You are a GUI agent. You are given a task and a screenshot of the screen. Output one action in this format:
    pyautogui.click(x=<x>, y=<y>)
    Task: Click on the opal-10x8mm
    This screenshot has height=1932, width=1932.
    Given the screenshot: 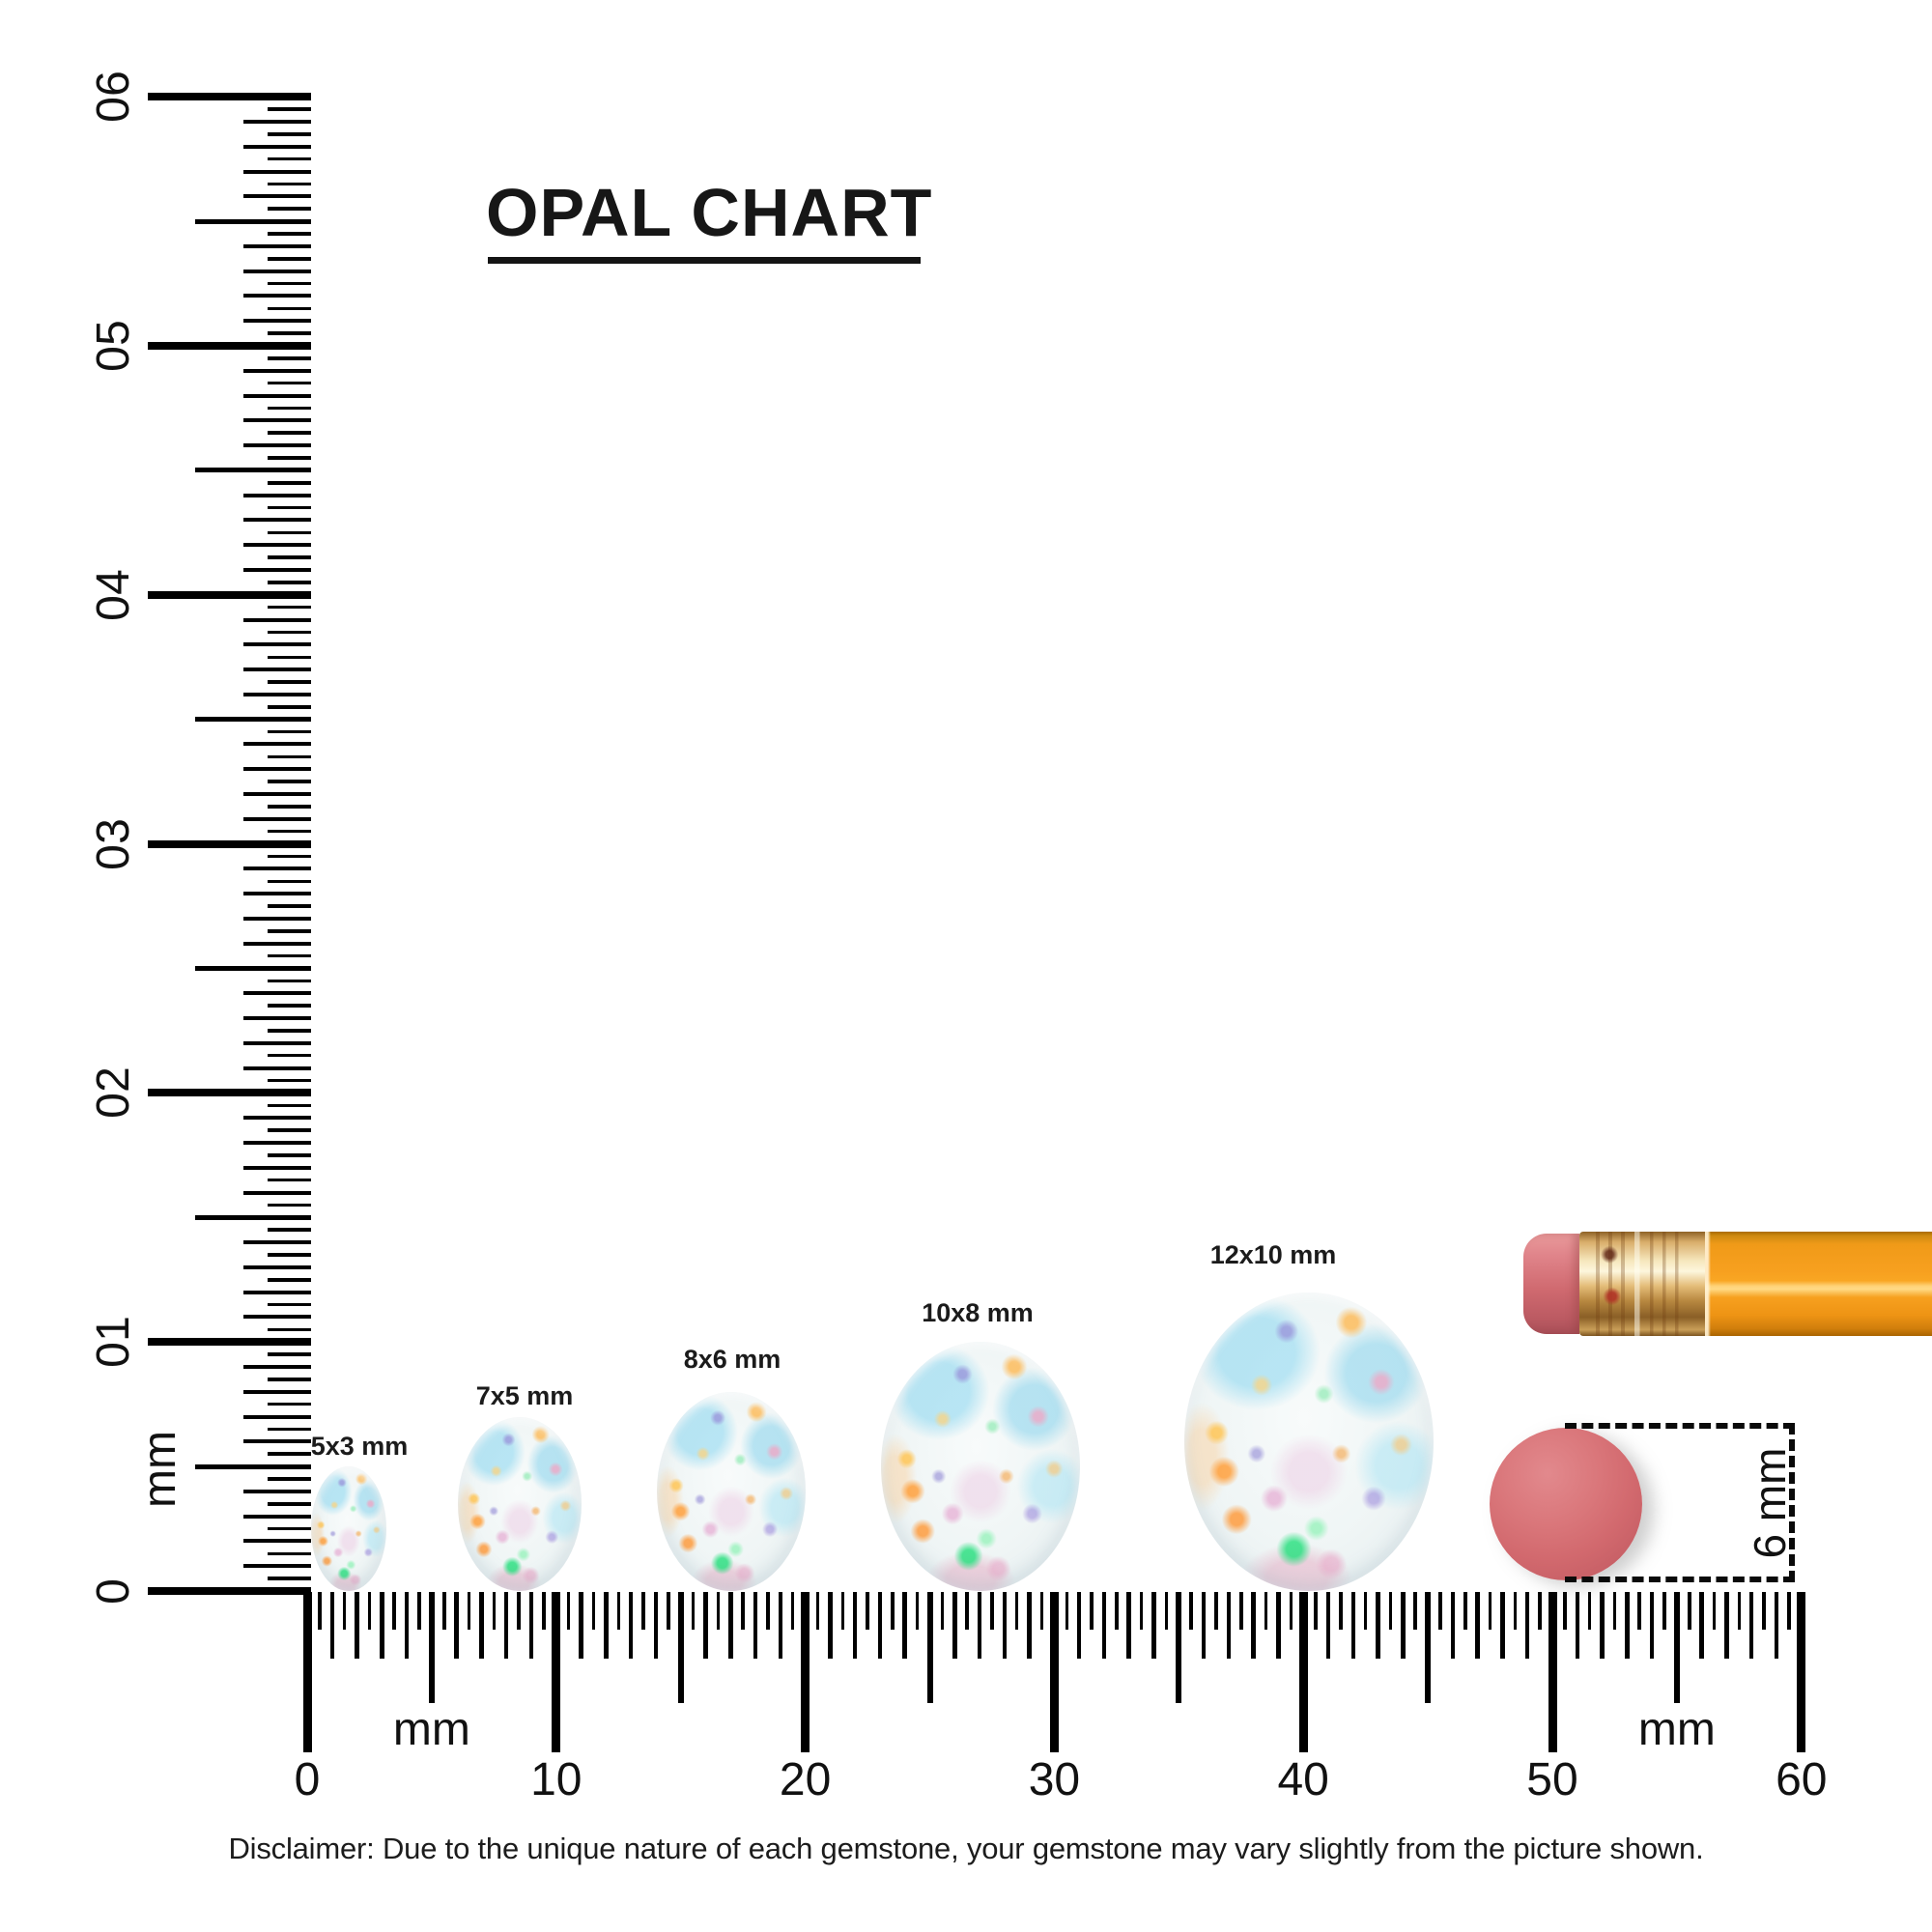 What is the action you would take?
    pyautogui.click(x=980, y=1466)
    